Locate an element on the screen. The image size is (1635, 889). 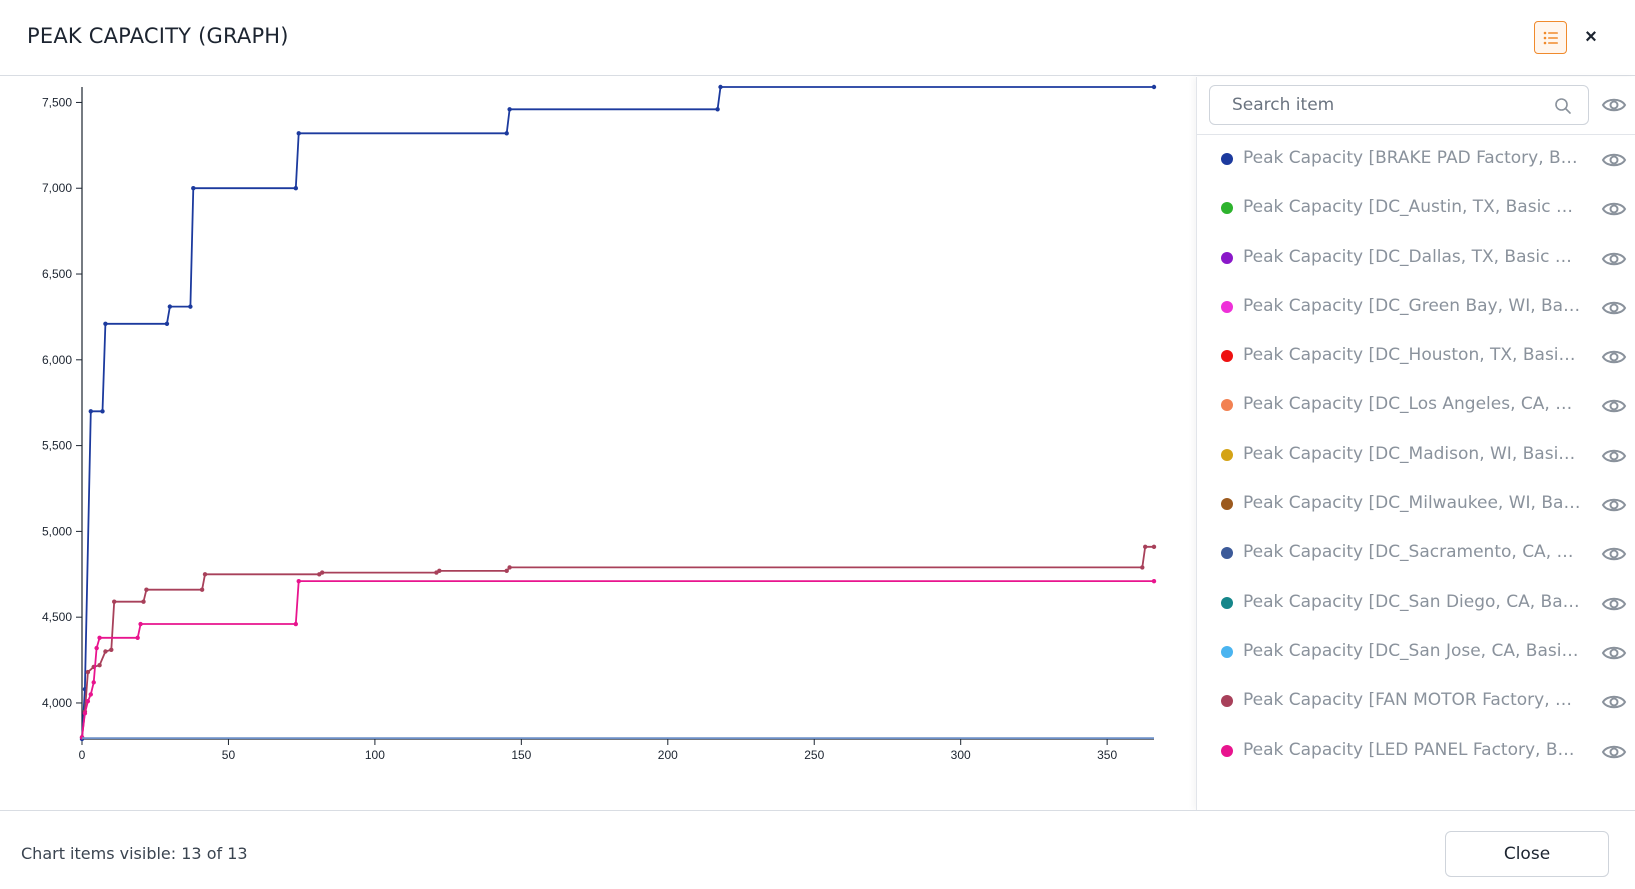
visible-items-count: Chart items visible: 13 of 13 is located at coordinates (134, 853).